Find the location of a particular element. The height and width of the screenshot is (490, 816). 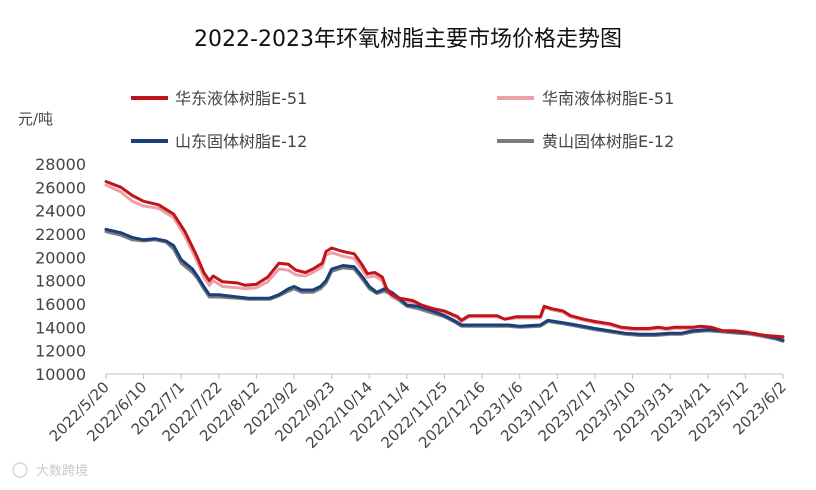

watermark: 大数跨境 is located at coordinates (50, 470).